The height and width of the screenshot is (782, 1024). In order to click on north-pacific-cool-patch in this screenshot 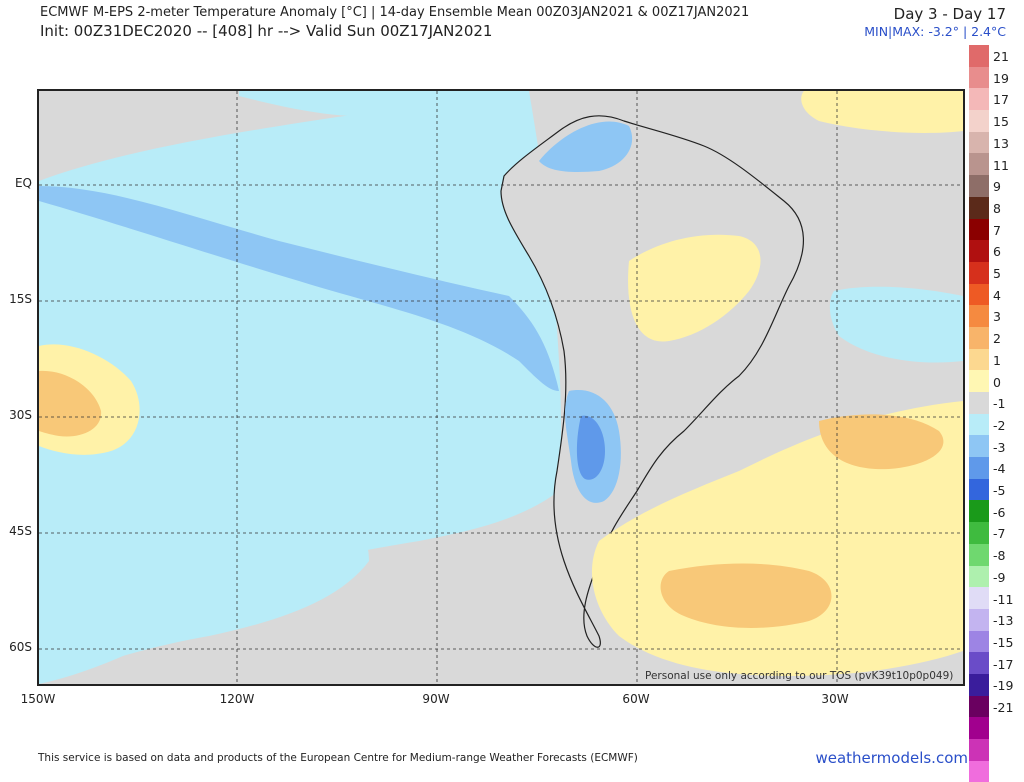, I will do `click(354, 104)`.